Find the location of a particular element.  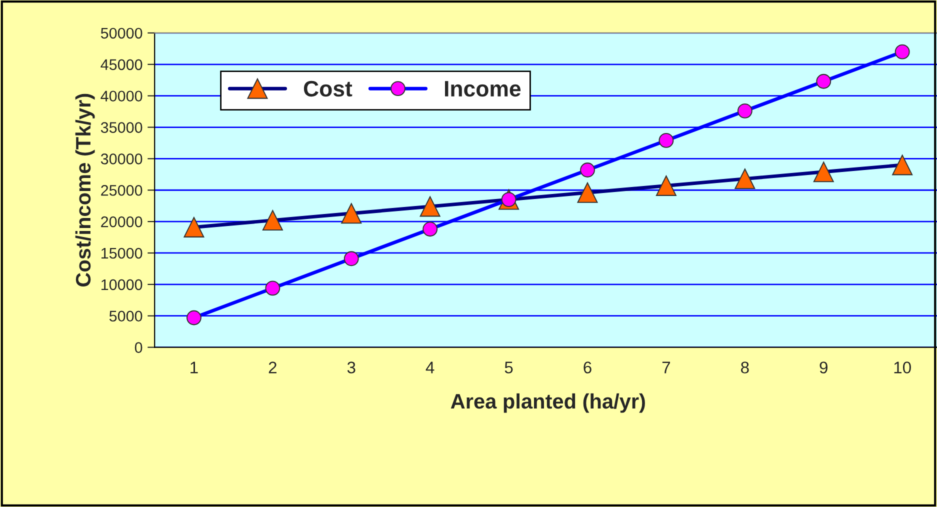

legend-label: Income is located at coordinates (483, 89).